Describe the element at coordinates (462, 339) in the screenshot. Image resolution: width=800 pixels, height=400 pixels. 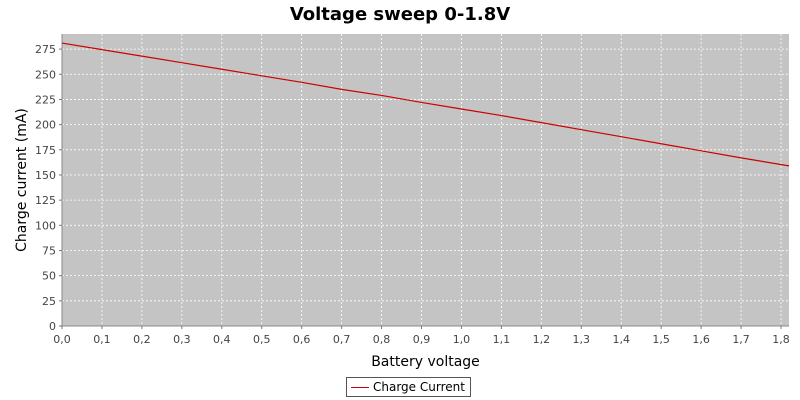
I see `x-tick-label: 1,0` at that location.